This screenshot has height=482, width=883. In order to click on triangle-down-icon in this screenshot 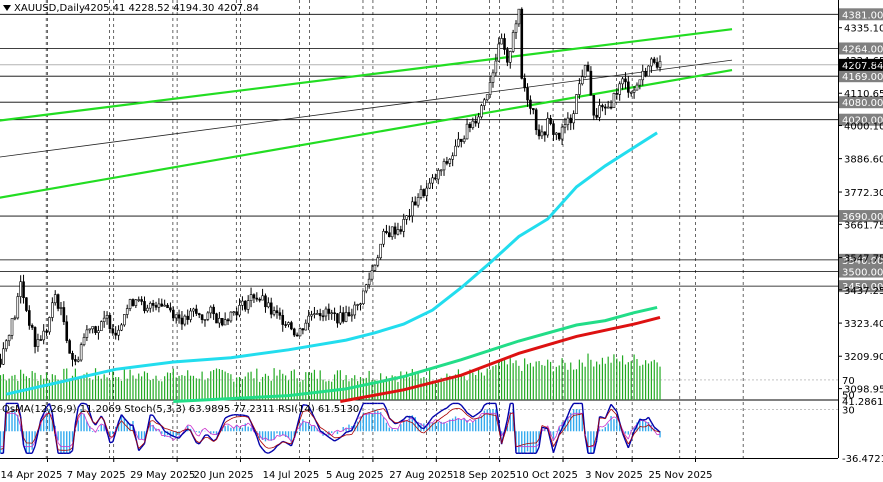, I will do `click(7, 8)`.